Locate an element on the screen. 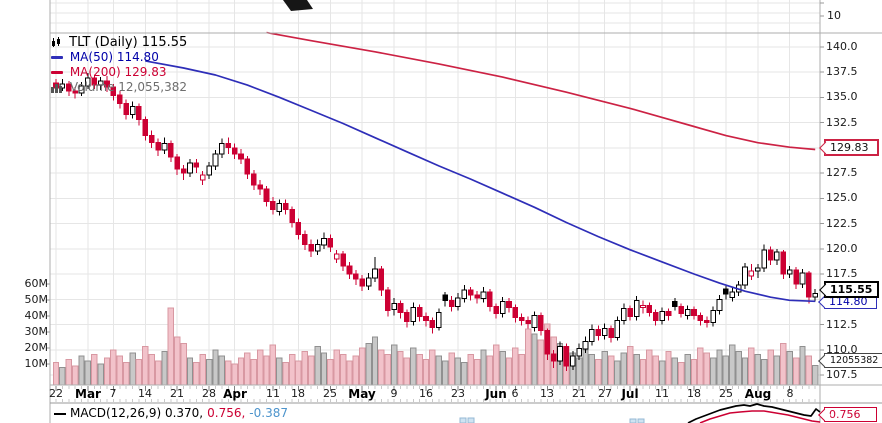 This screenshot has height=423, width=882. ma50-label: MA(50) 114.80 is located at coordinates (114, 57).